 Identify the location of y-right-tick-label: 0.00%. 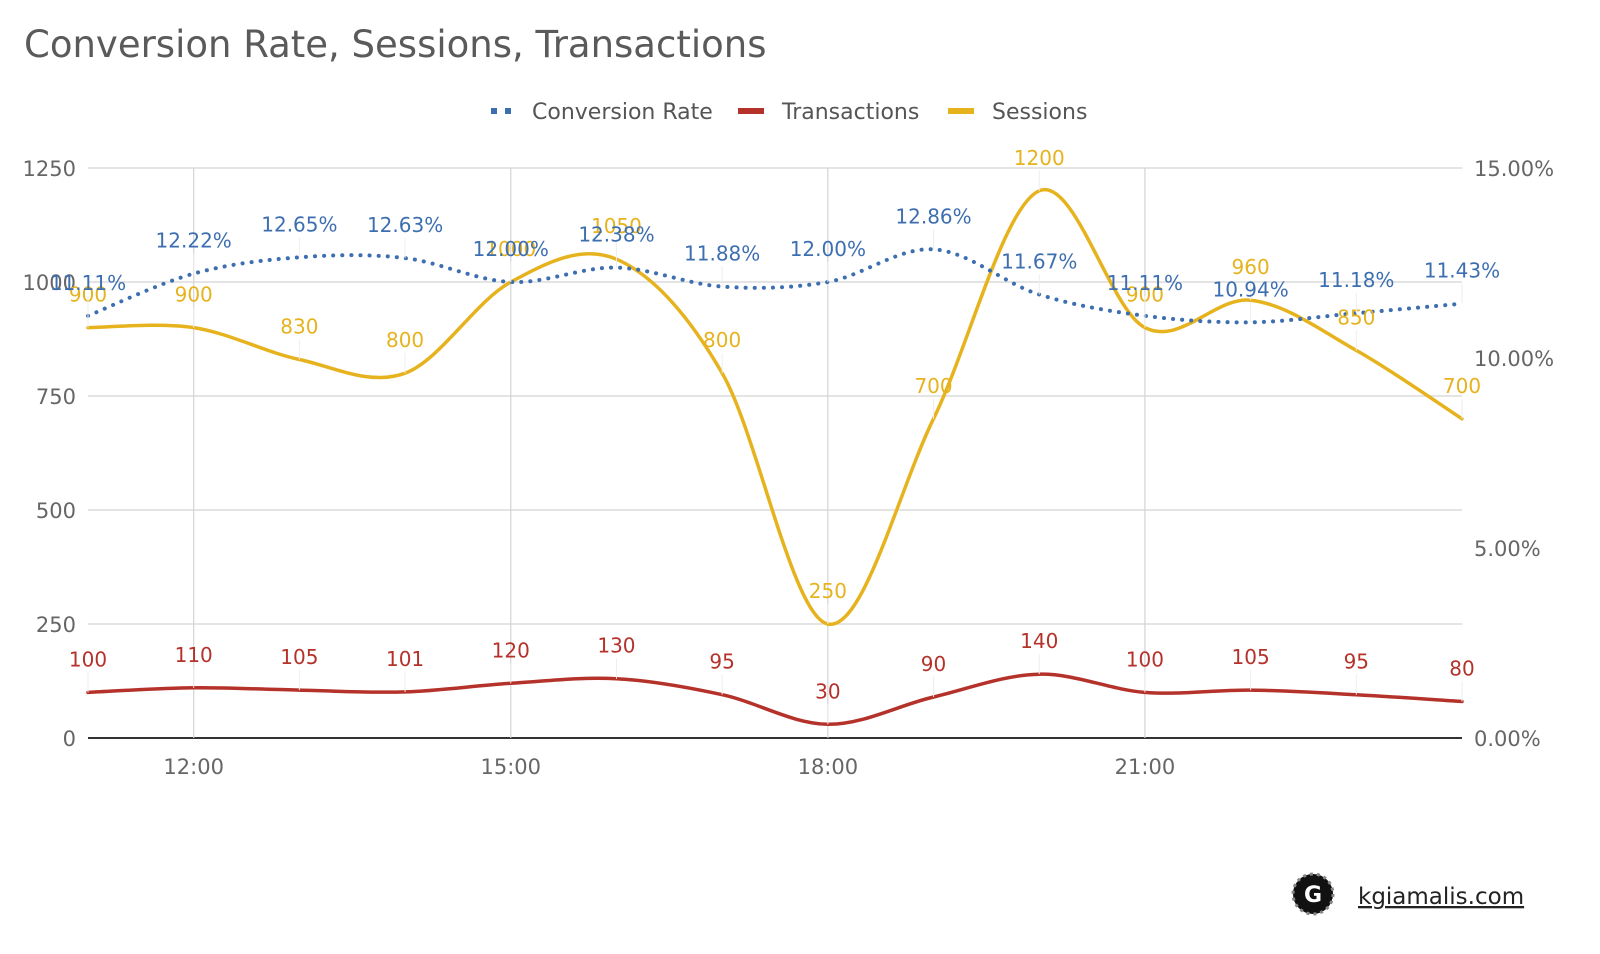
(1507, 739).